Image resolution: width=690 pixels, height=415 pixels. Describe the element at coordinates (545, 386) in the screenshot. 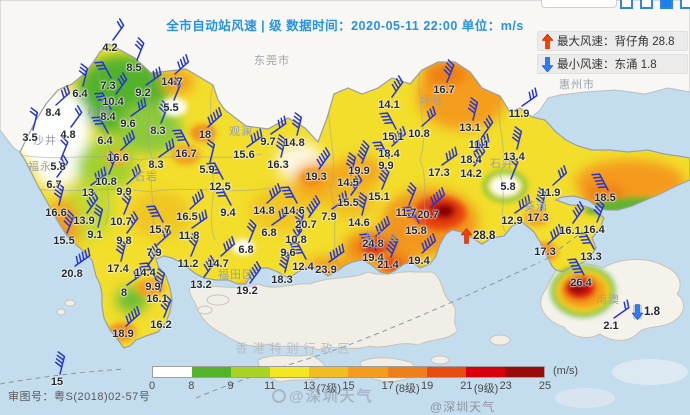

I see `legend-tick-label: 25` at that location.